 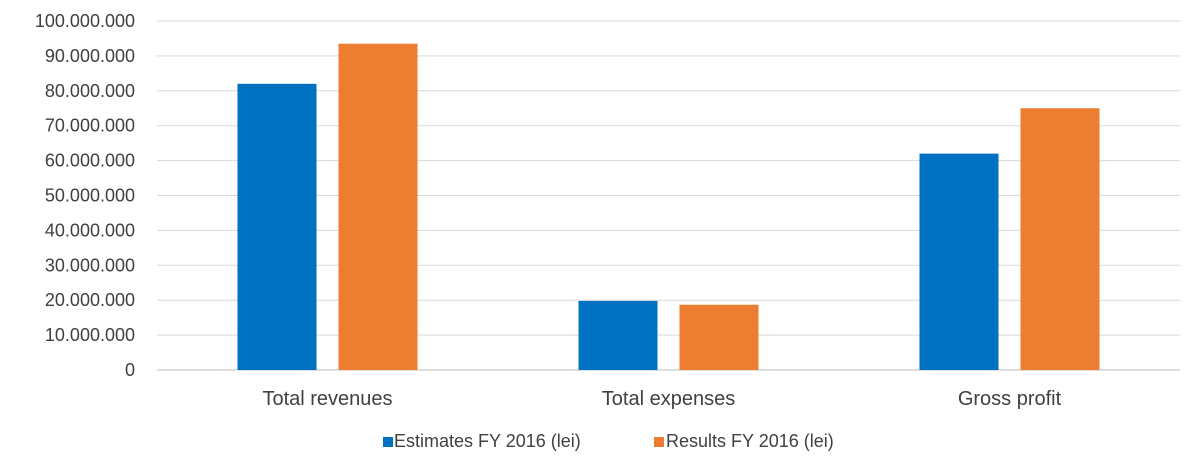 What do you see at coordinates (90, 230) in the screenshot?
I see `y-tick-label: 40.000.000` at bounding box center [90, 230].